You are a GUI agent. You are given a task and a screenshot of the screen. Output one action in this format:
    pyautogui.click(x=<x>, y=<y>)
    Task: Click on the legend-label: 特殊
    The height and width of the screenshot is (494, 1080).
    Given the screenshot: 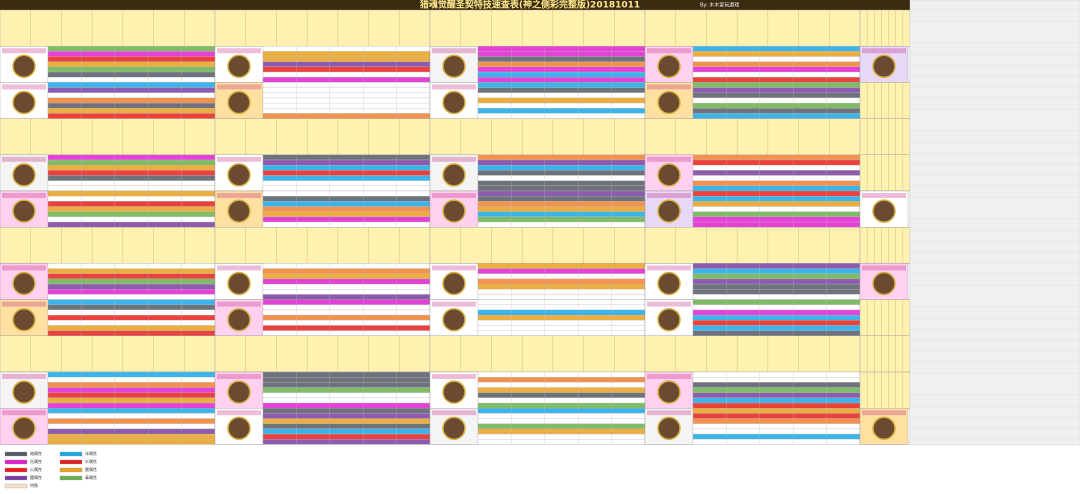 What is the action you would take?
    pyautogui.click(x=34, y=485)
    